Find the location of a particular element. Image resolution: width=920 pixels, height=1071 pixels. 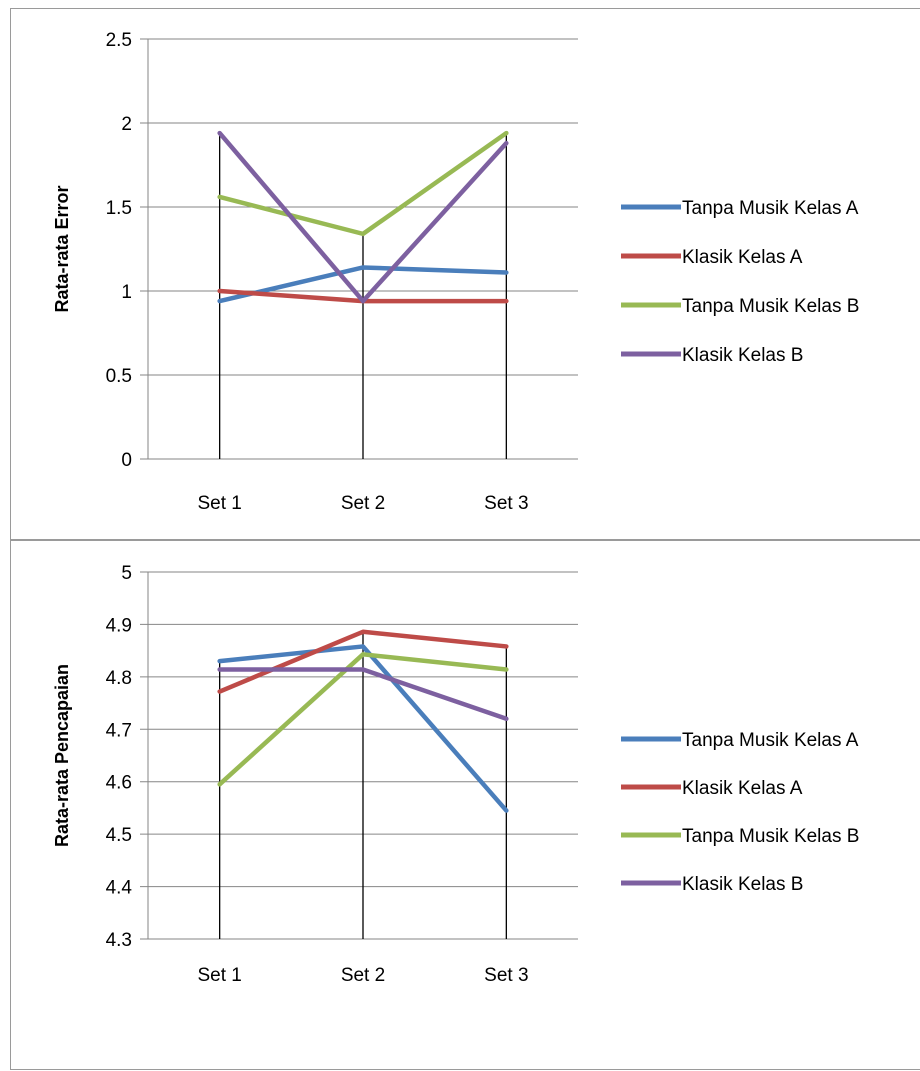

y-axis-title: Rata-rata Error is located at coordinates (62, 248).